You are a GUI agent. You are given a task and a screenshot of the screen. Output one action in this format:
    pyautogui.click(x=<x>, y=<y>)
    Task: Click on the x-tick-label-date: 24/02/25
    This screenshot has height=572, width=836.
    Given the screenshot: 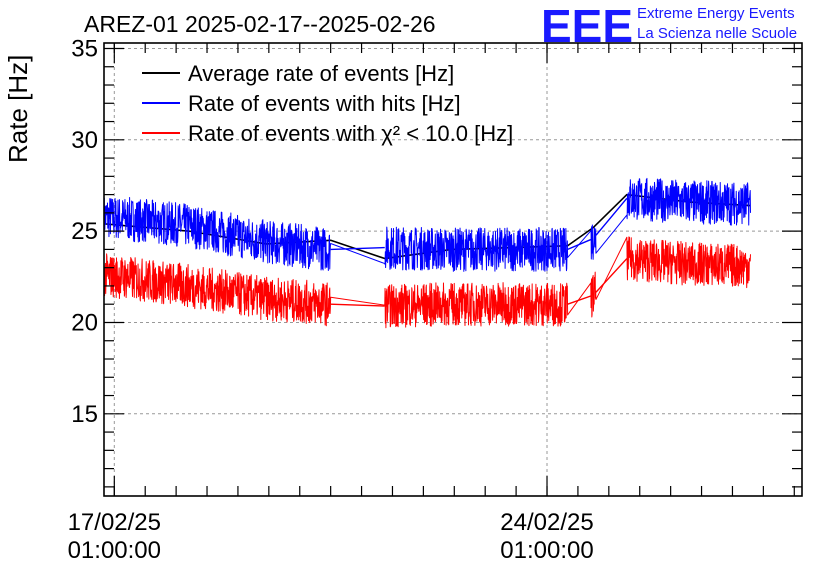 What is the action you would take?
    pyautogui.click(x=546, y=522)
    